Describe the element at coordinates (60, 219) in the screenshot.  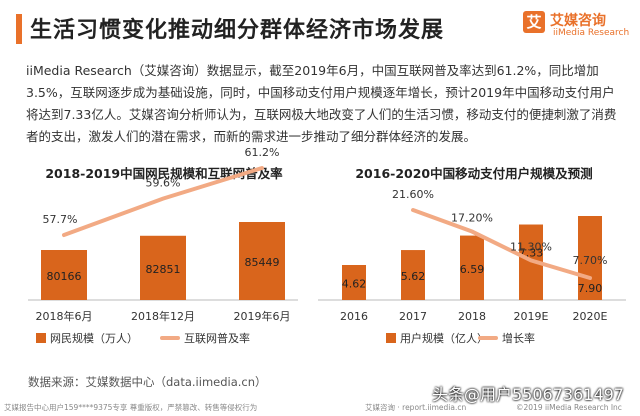
I see `line-value-label: 57.7%` at that location.